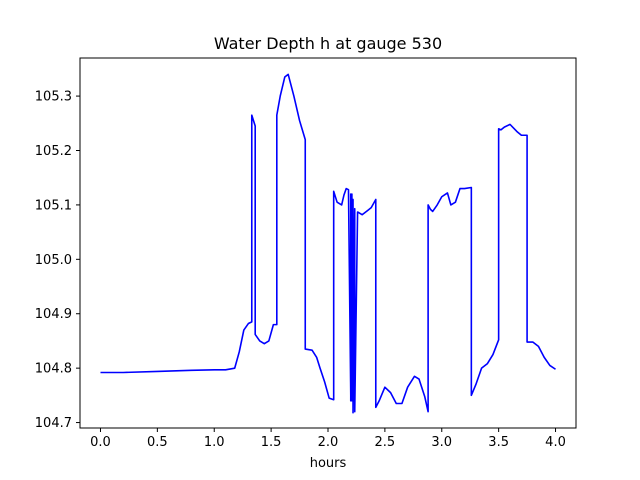 This screenshot has height=480, width=640. Describe the element at coordinates (328, 463) in the screenshot. I see `x-axis-label: hours` at that location.